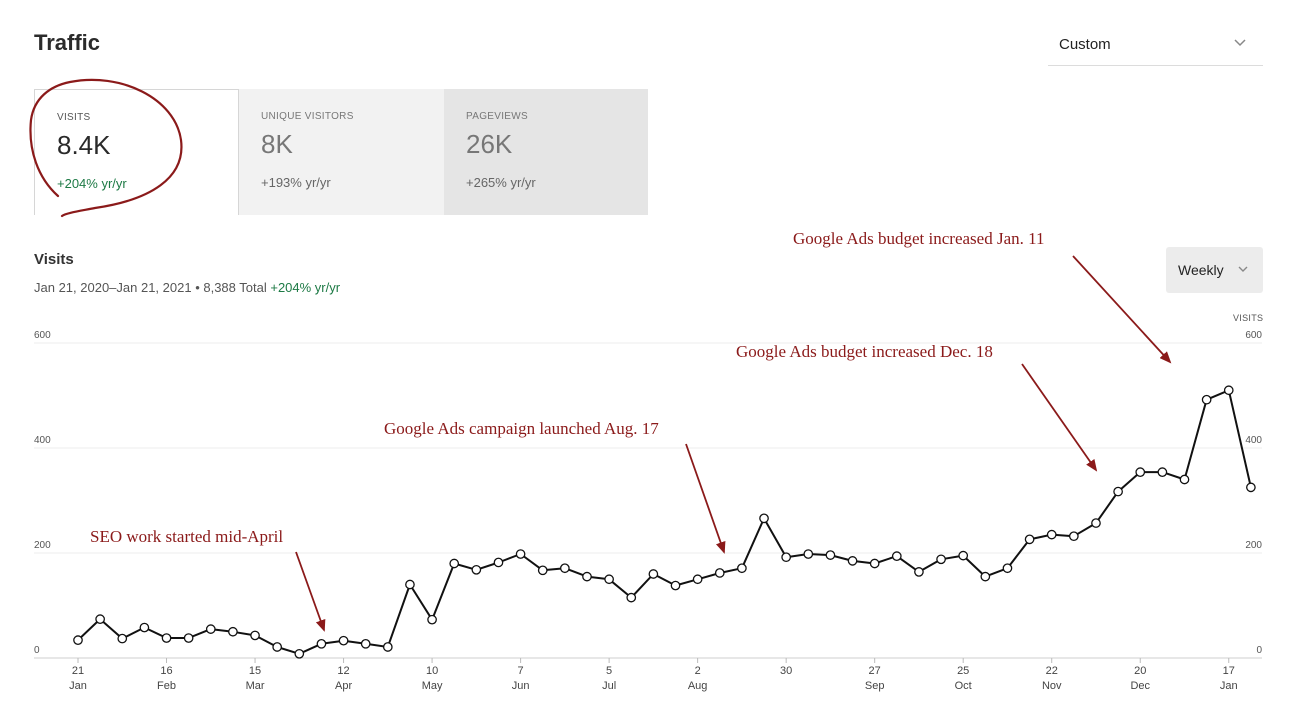 Image resolution: width=1296 pixels, height=713 pixels. What do you see at coordinates (343, 686) in the screenshot?
I see `x-tick-month: Apr` at bounding box center [343, 686].